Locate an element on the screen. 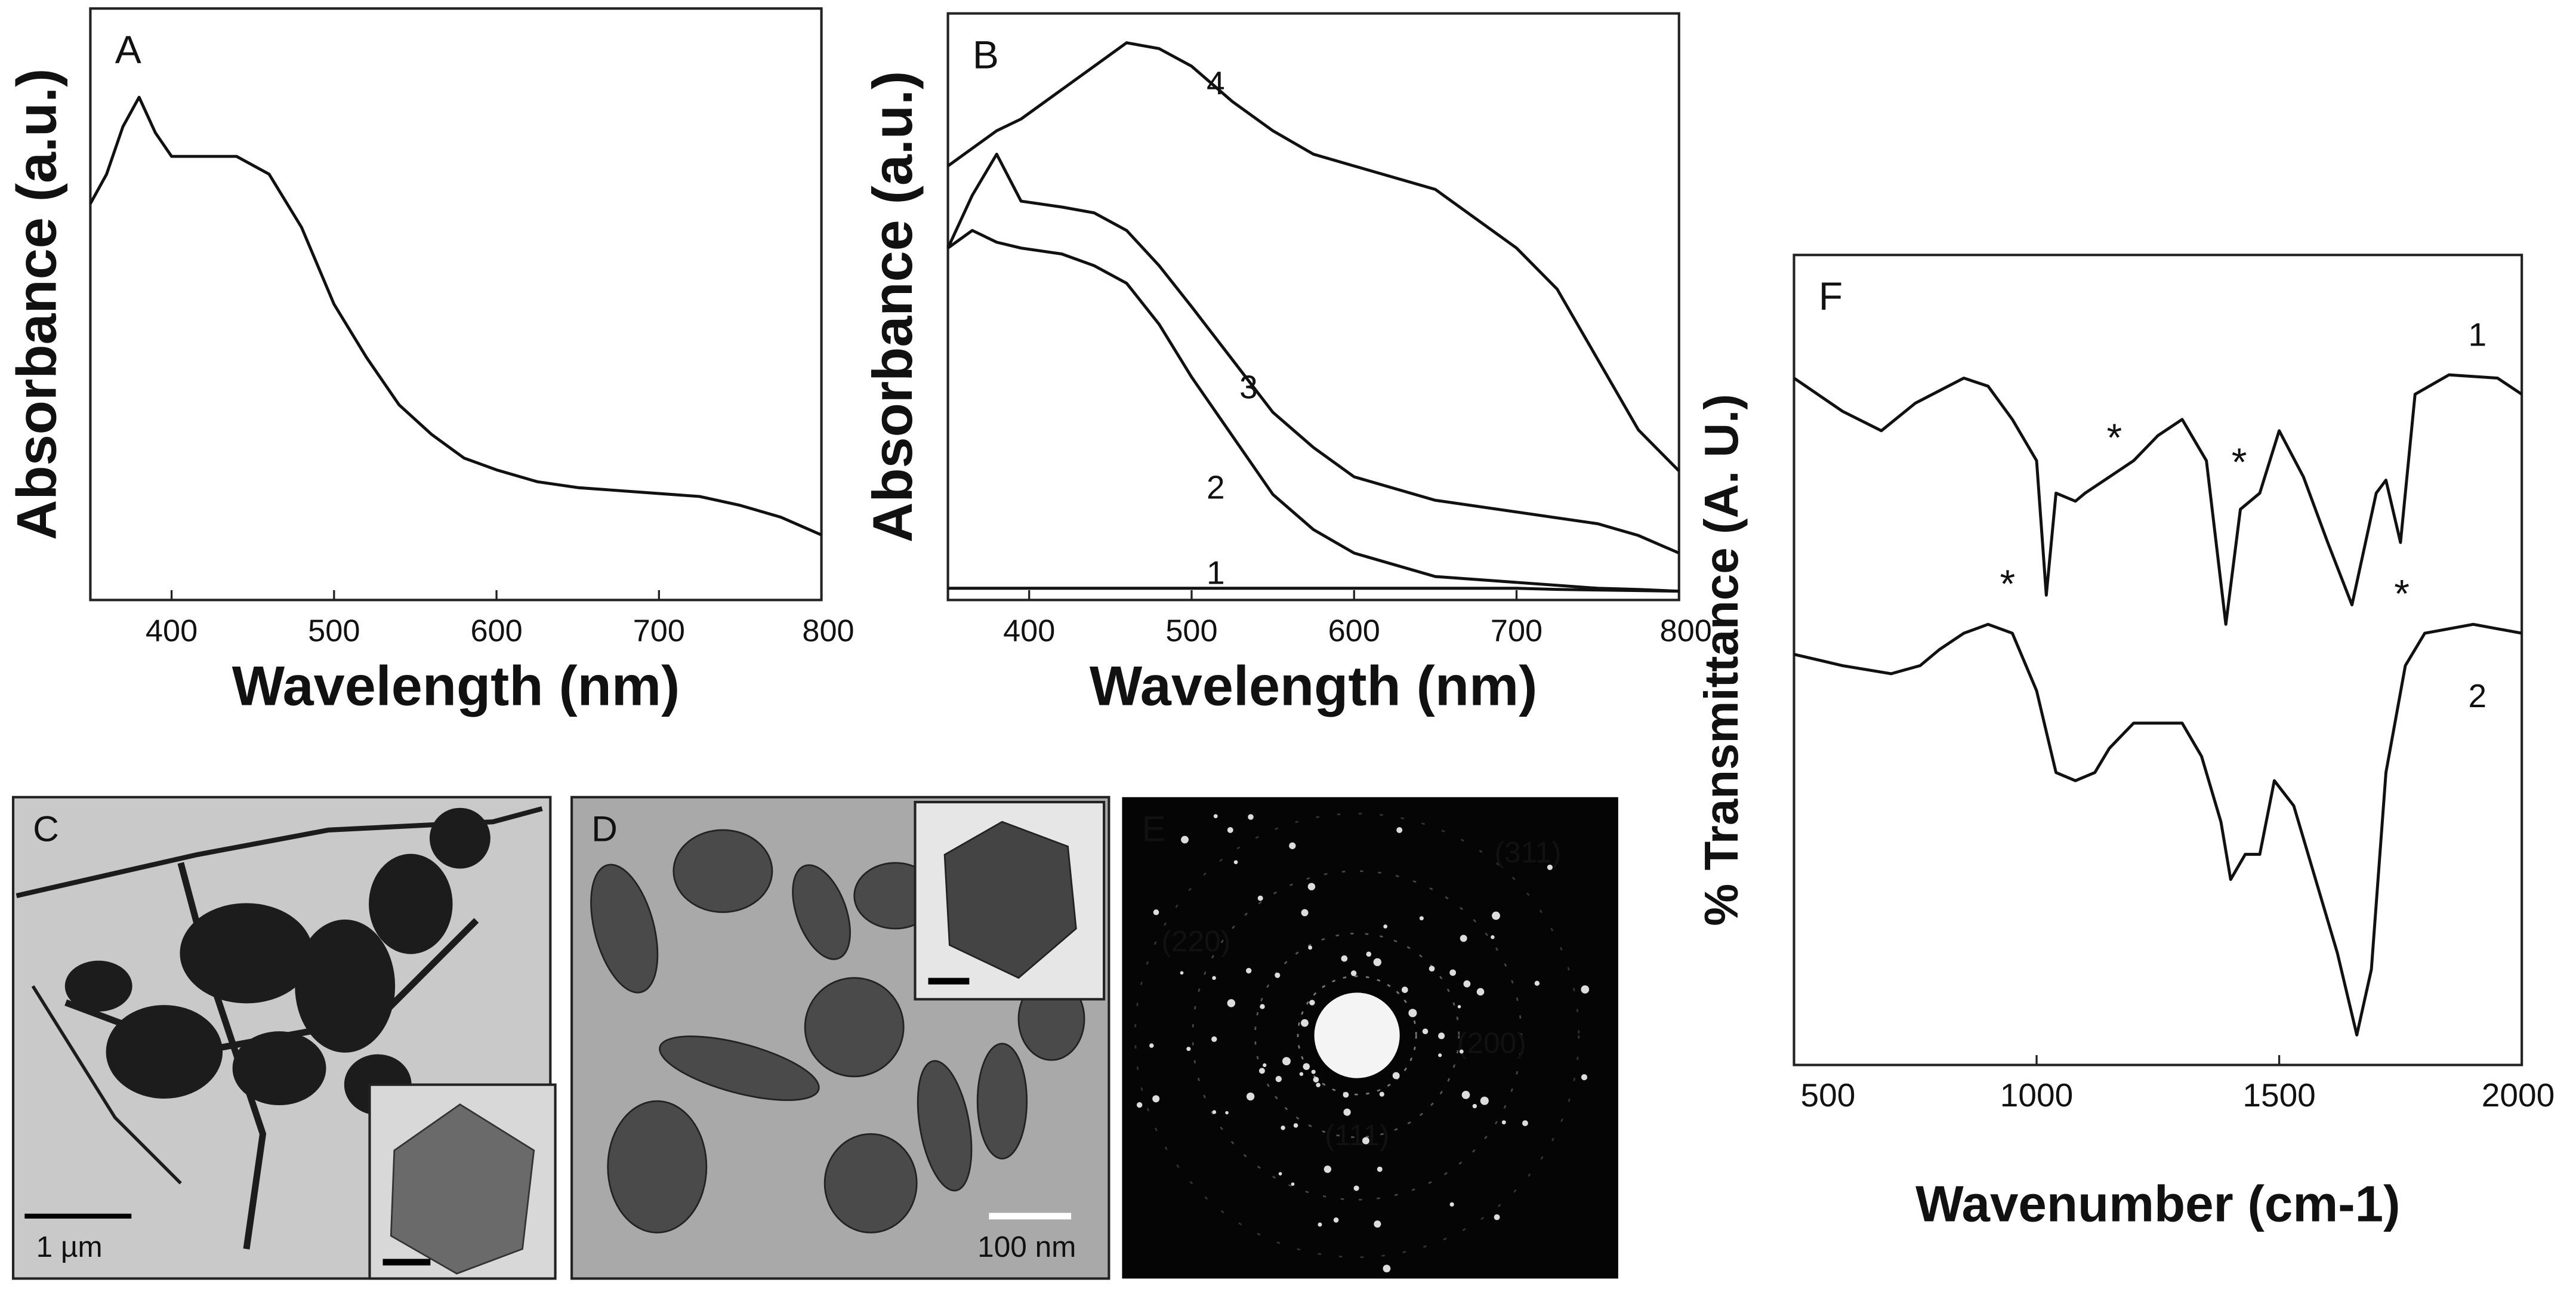 The width and height of the screenshot is (2576, 1292). particles is located at coordinates (837, 1031).